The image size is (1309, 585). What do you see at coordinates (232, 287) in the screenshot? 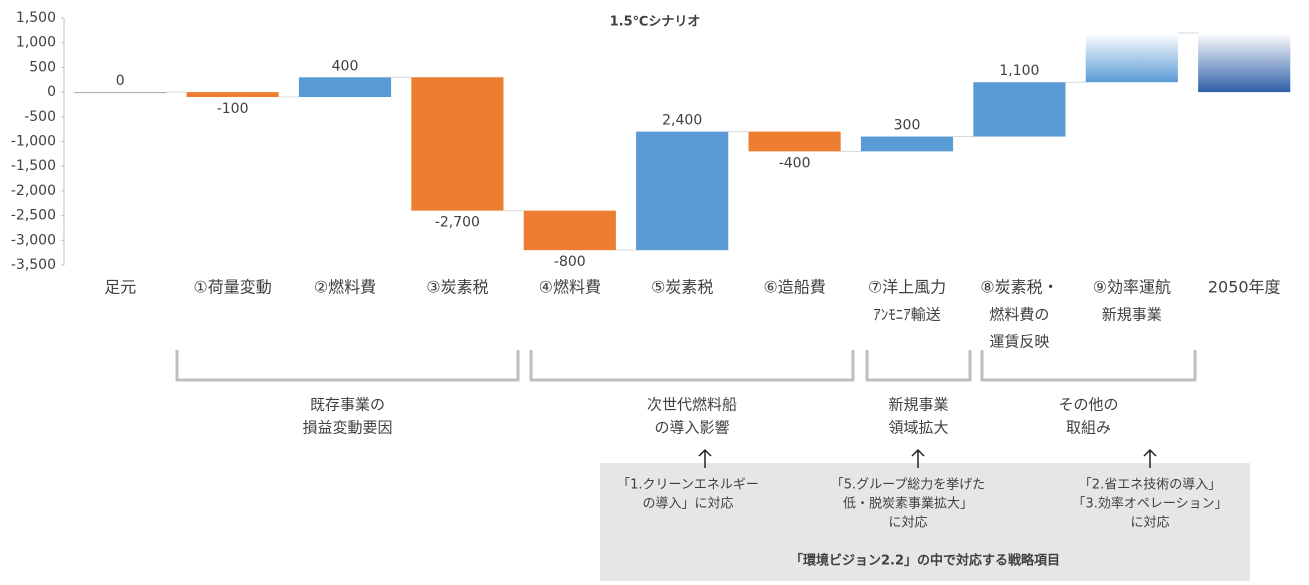
I see `x-tick-label: ①荷量変動` at bounding box center [232, 287].